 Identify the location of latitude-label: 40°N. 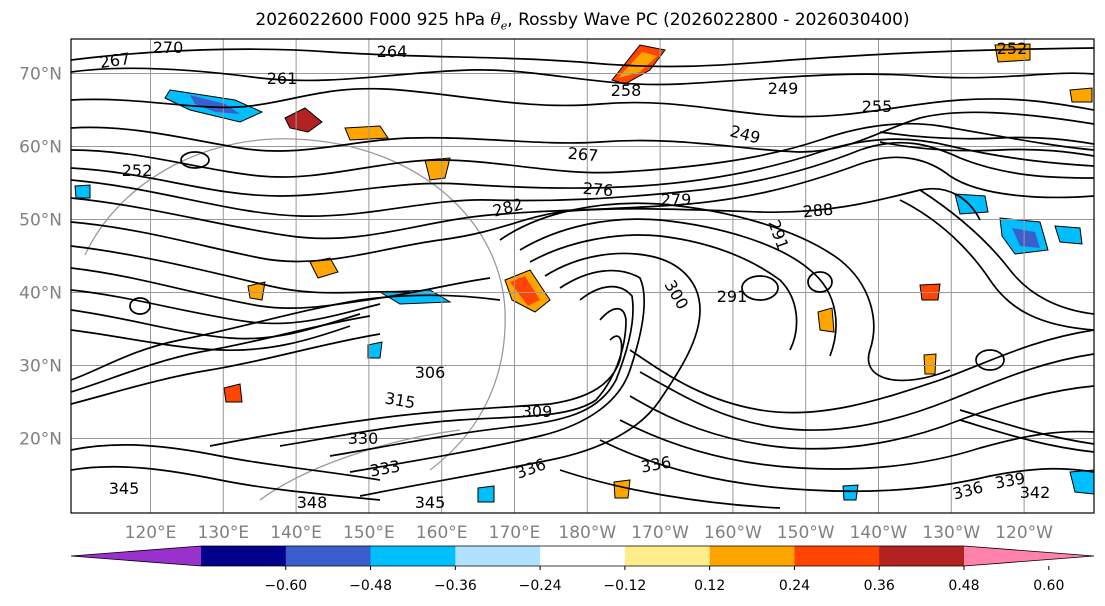
(40, 294).